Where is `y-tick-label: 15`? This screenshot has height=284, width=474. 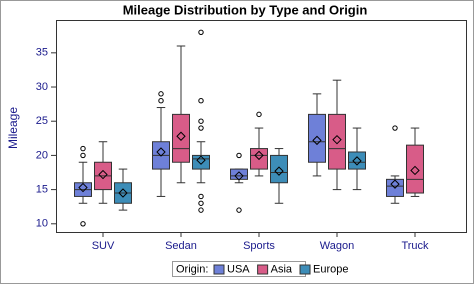
y-tick-label: 15 is located at coordinates (42, 190).